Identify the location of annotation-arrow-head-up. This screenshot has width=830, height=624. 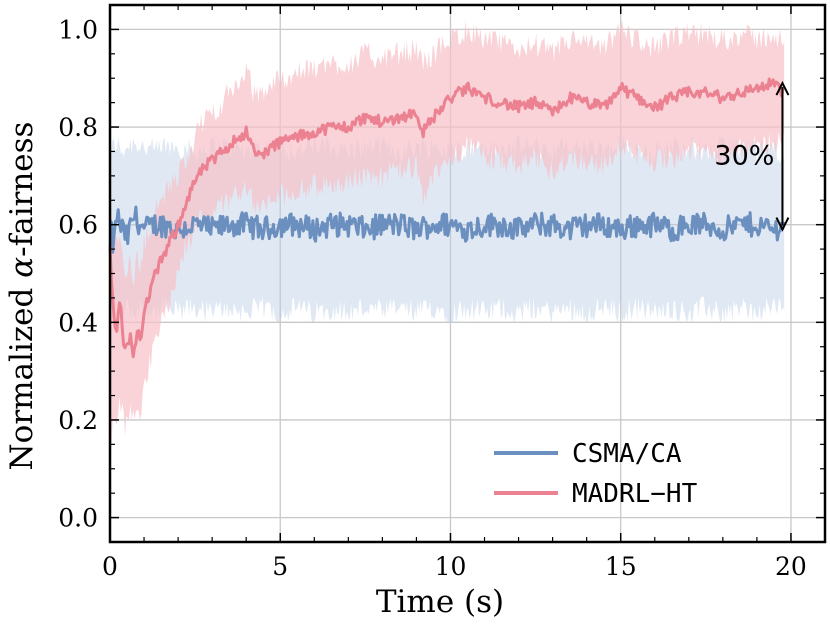
(782, 88).